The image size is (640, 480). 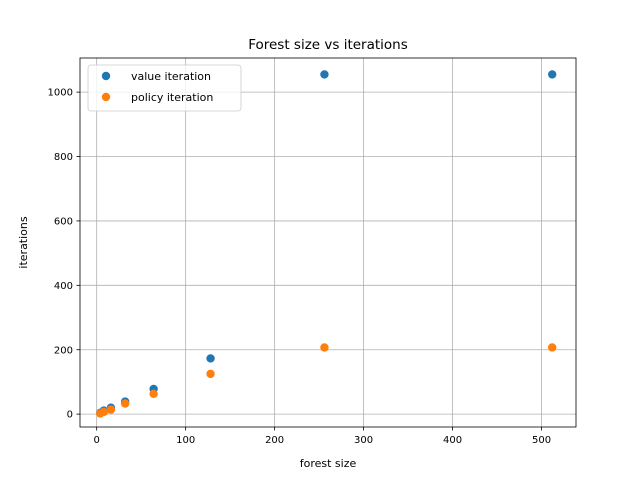 What do you see at coordinates (70, 415) in the screenshot?
I see `y-tick-label: 0` at bounding box center [70, 415].